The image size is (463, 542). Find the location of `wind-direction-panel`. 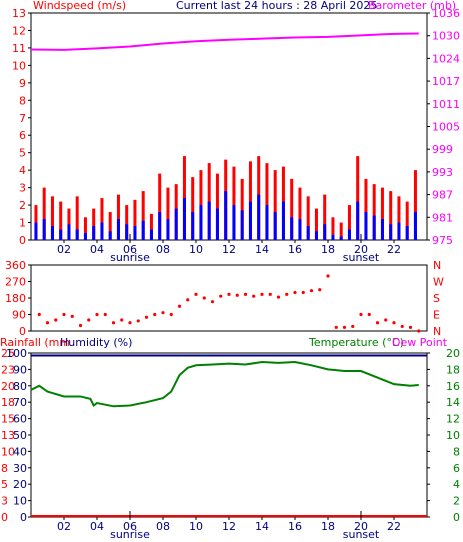

wind-direction-panel is located at coordinates (229, 298).